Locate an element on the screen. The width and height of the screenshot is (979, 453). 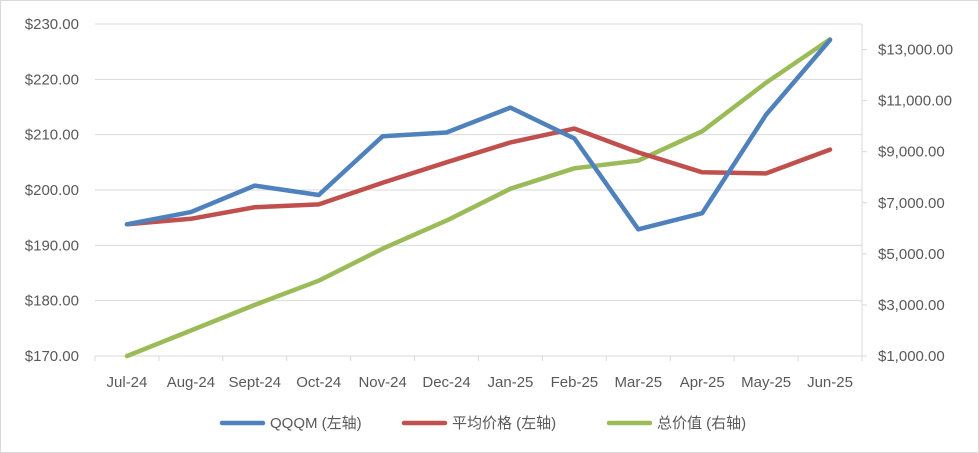
right-axis-tick-label: $3,000.00 is located at coordinates (911, 305).